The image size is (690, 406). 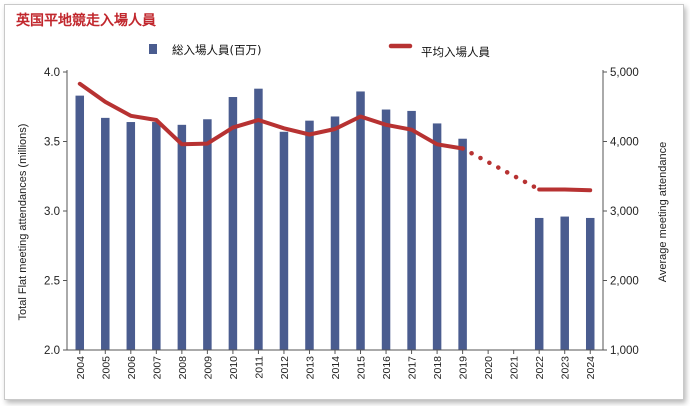 What do you see at coordinates (564, 283) in the screenshot?
I see `bar-2023` at bounding box center [564, 283].